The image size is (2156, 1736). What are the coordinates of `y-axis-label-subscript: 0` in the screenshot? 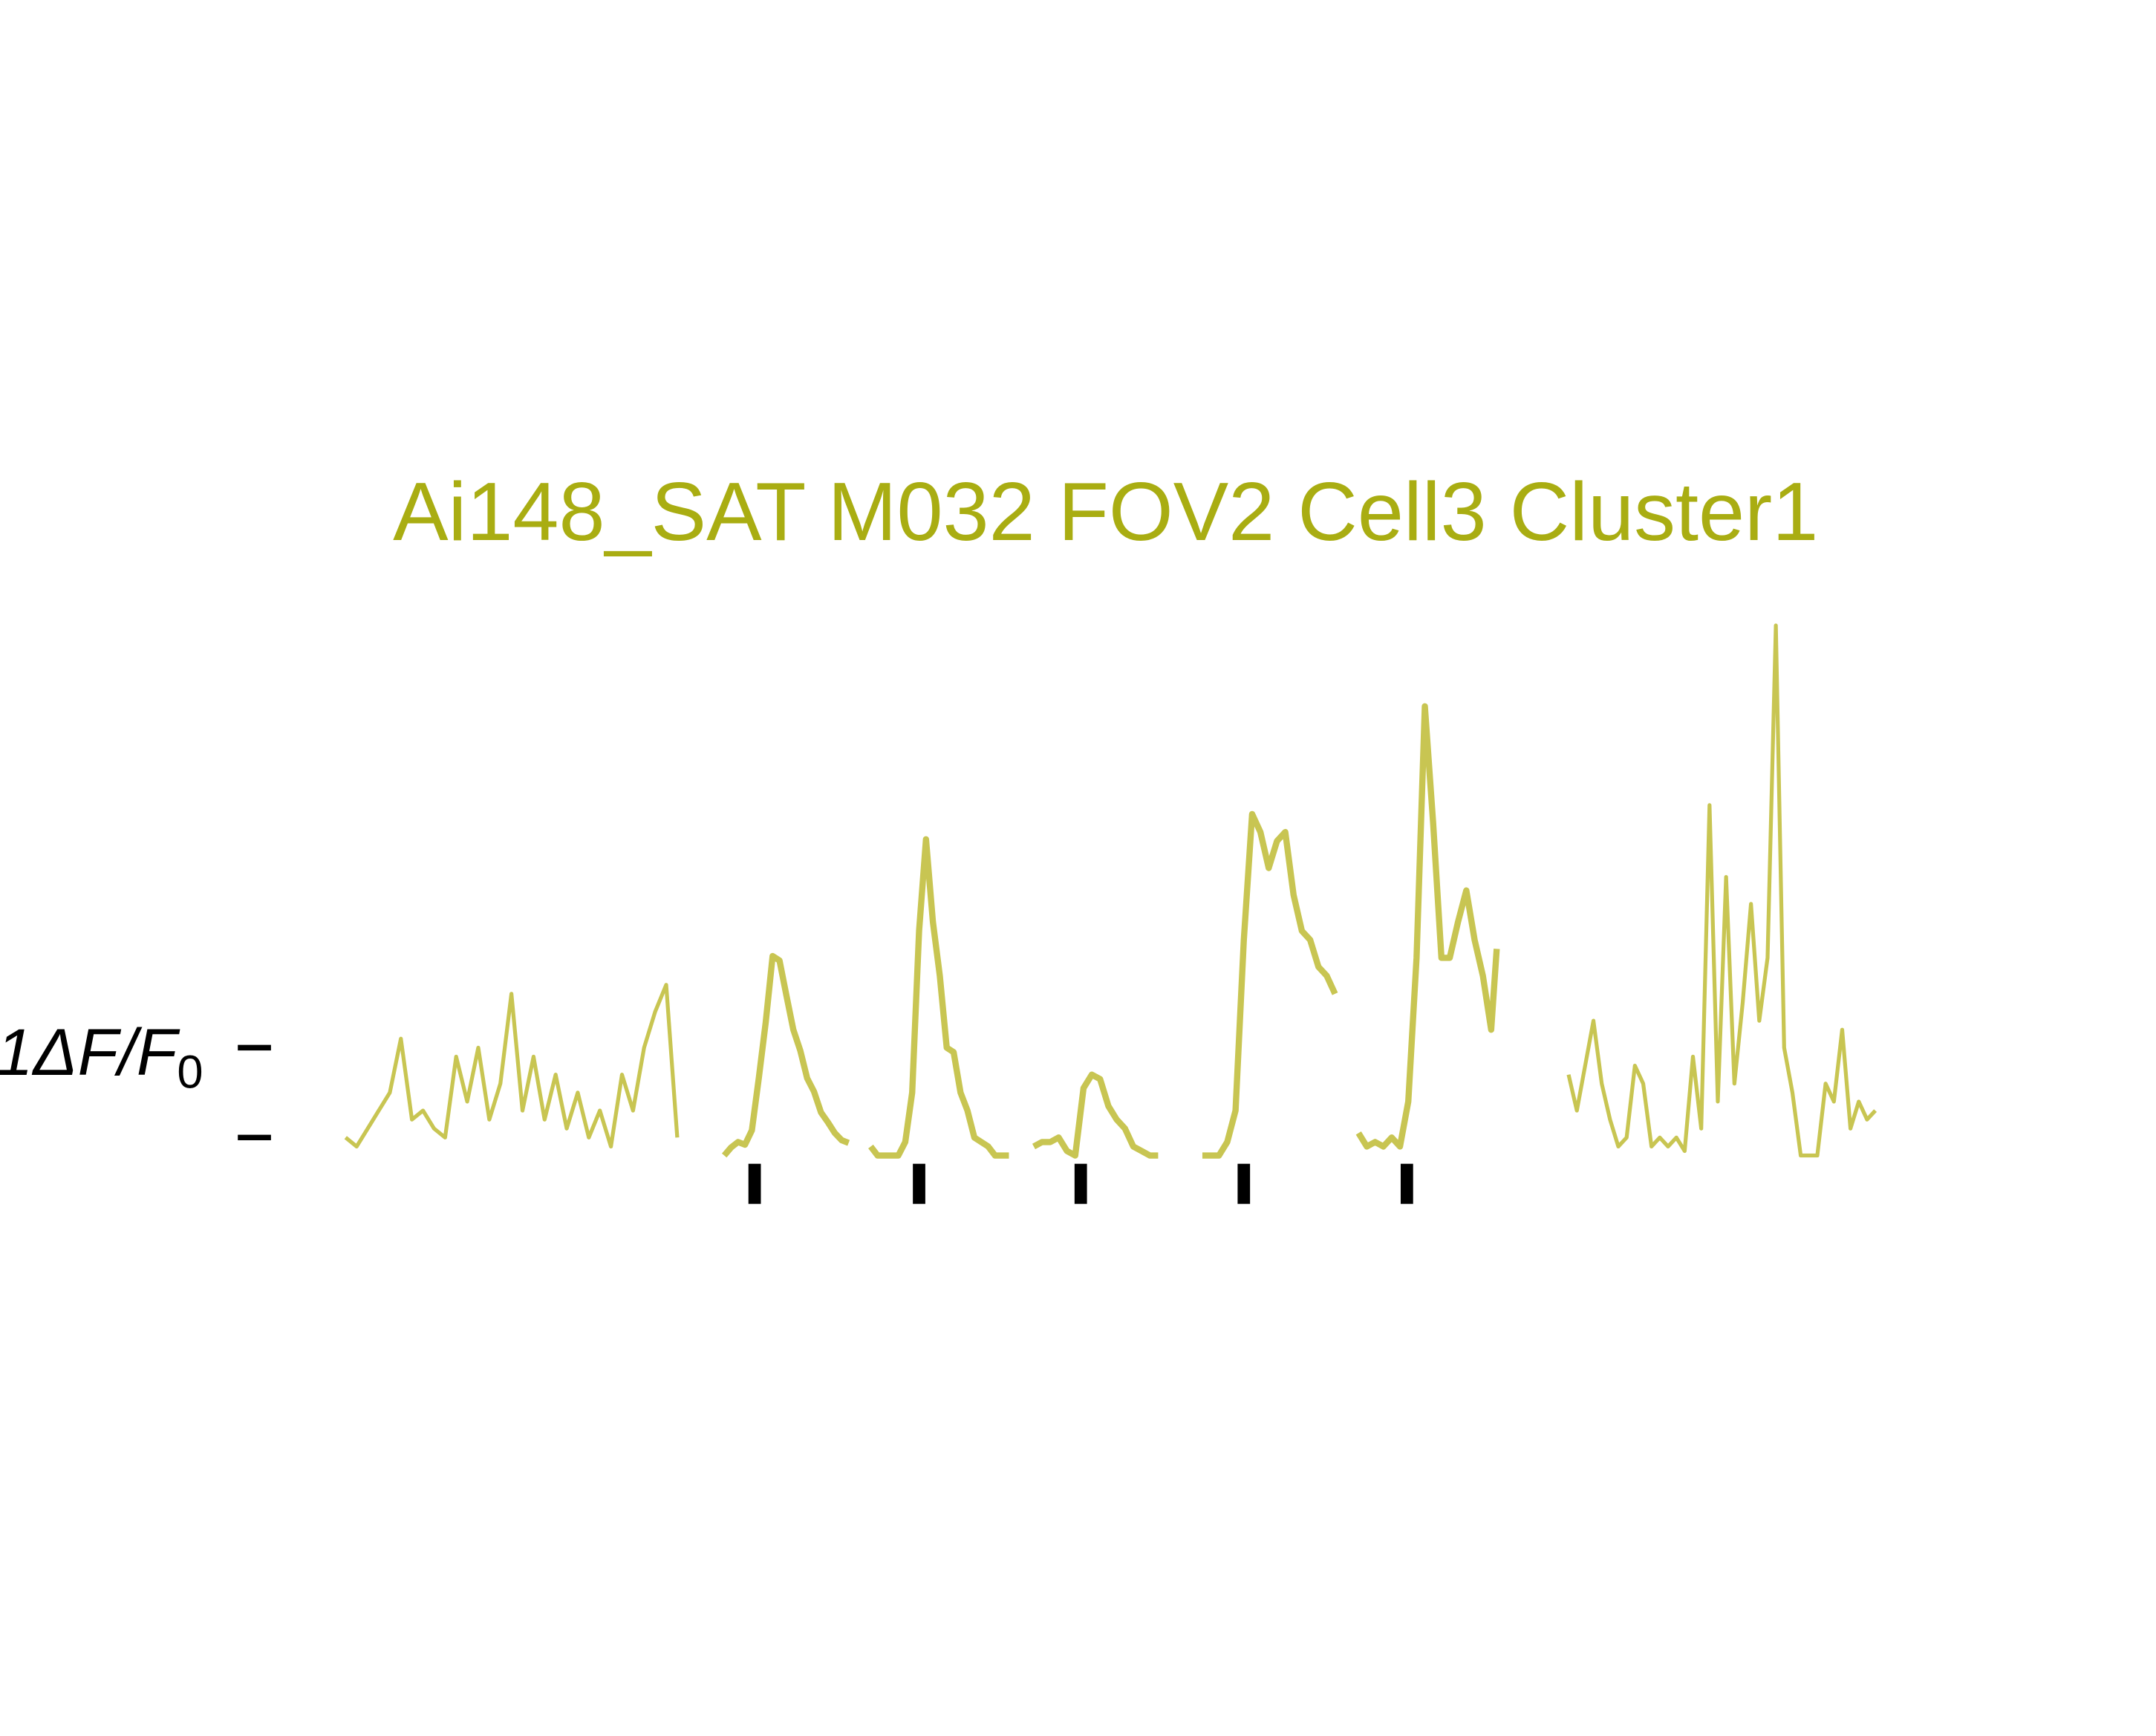 It's located at (190, 1072).